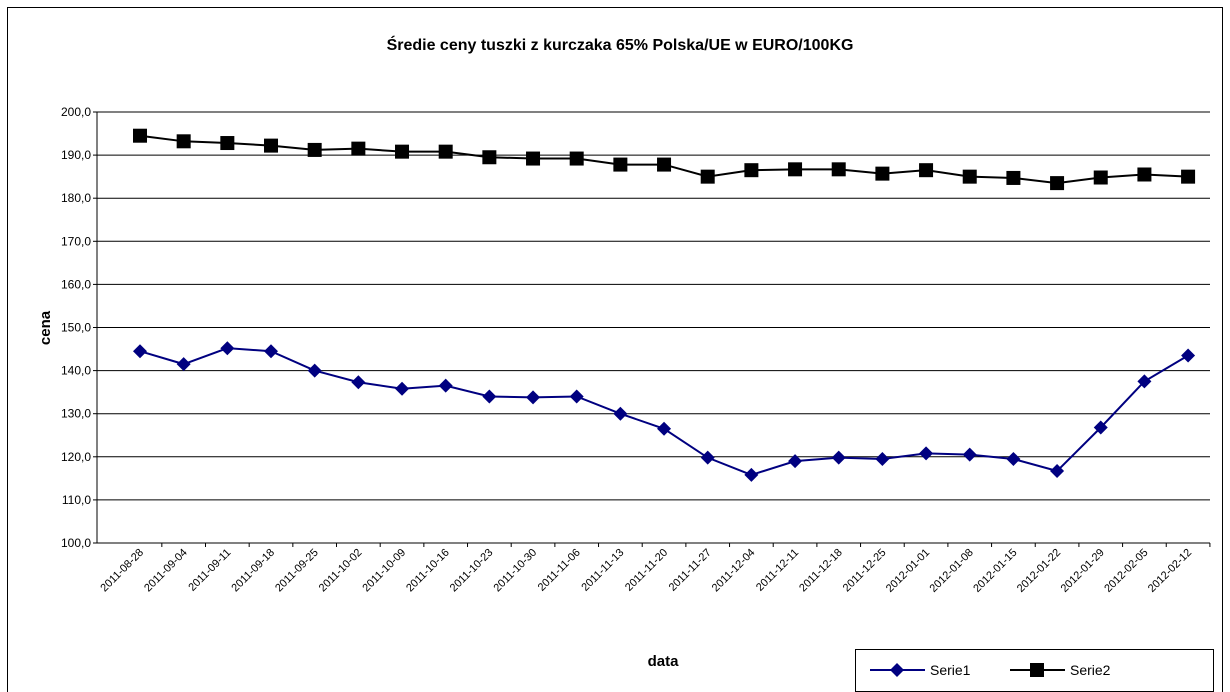 The width and height of the screenshot is (1230, 692). What do you see at coordinates (76, 284) in the screenshot?
I see `y-tick-label: 160,0` at bounding box center [76, 284].